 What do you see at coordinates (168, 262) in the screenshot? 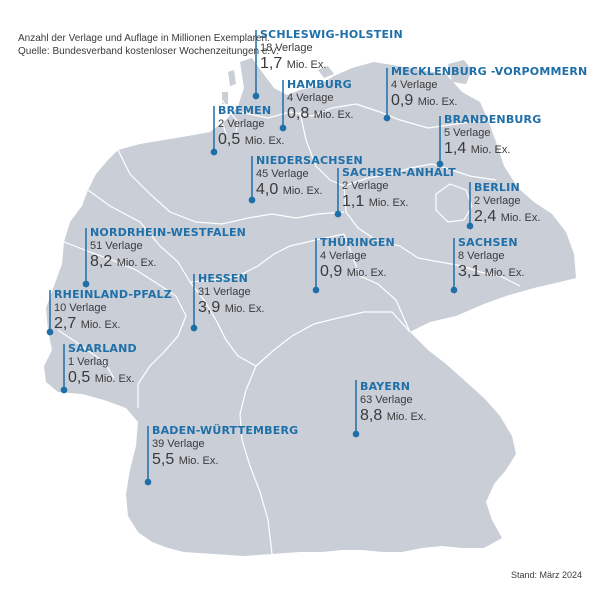
I see `circulation: 8,2 Mio. Ex.` at bounding box center [168, 262].